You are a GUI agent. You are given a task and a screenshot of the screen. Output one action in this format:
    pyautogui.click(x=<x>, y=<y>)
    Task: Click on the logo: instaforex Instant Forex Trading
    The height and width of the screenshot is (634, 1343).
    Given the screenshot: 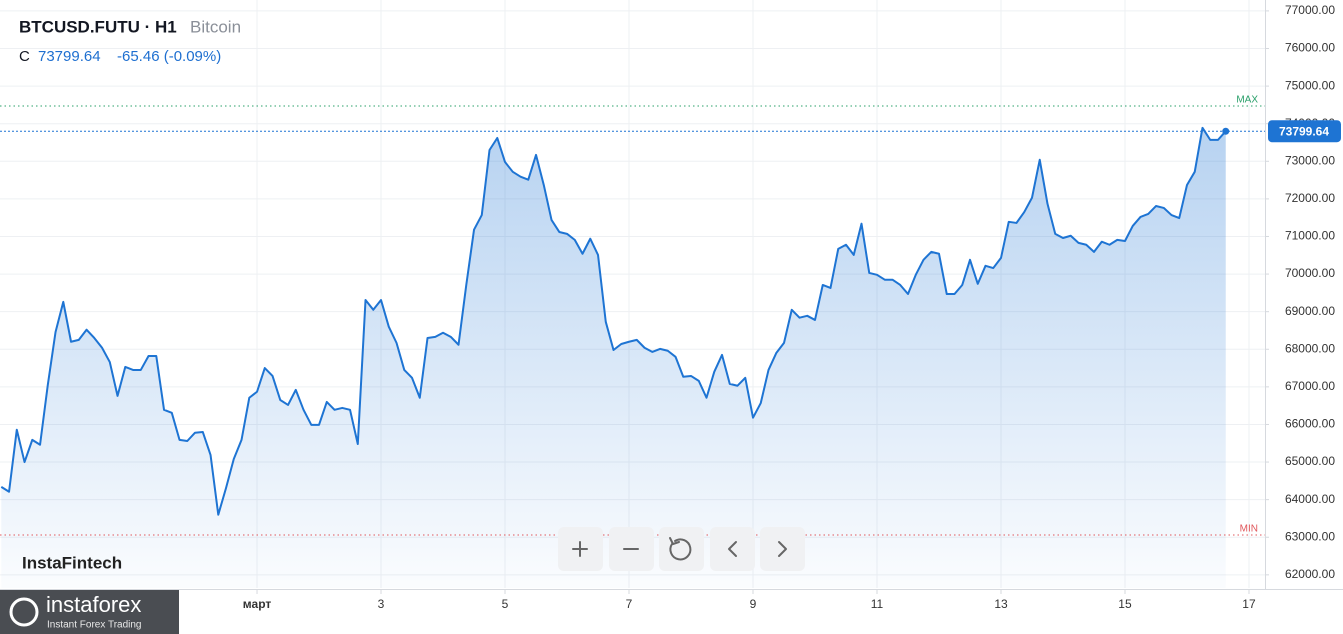 What is the action you would take?
    pyautogui.click(x=89, y=612)
    